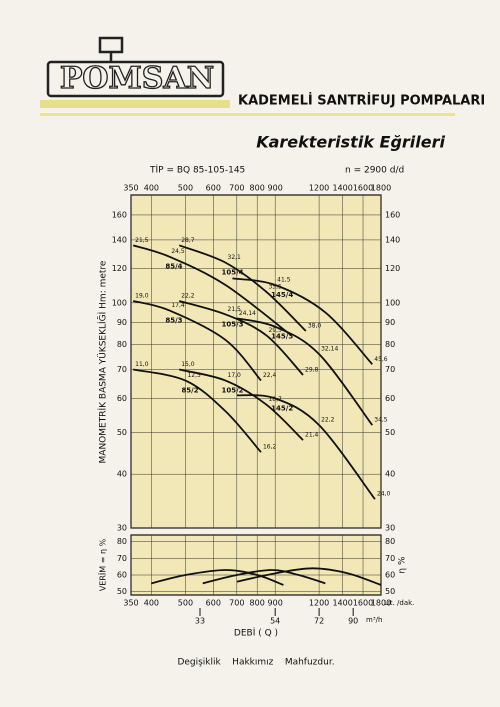  What do you see at coordinates (233, 324) in the screenshot?
I see `curve-label: 105/3` at bounding box center [233, 324].